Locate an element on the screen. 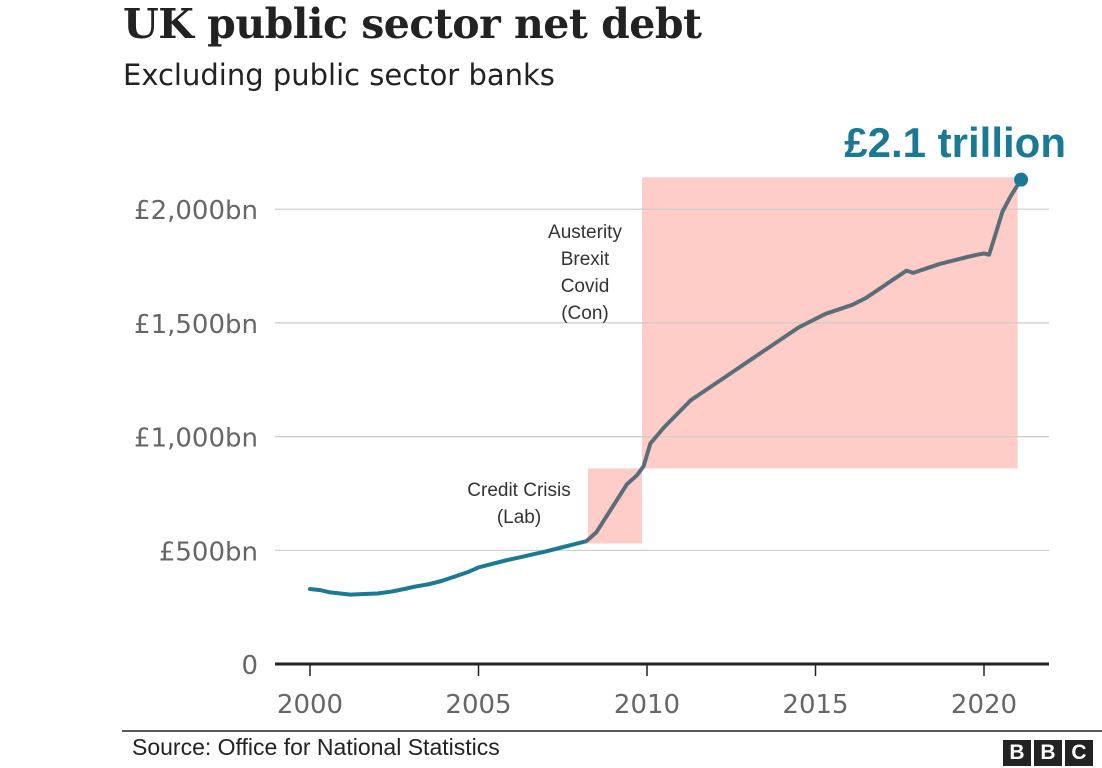  y-axis-ticks: 0 £500bn £1,000bn £1,500bn £2,000bn is located at coordinates (196, 438).